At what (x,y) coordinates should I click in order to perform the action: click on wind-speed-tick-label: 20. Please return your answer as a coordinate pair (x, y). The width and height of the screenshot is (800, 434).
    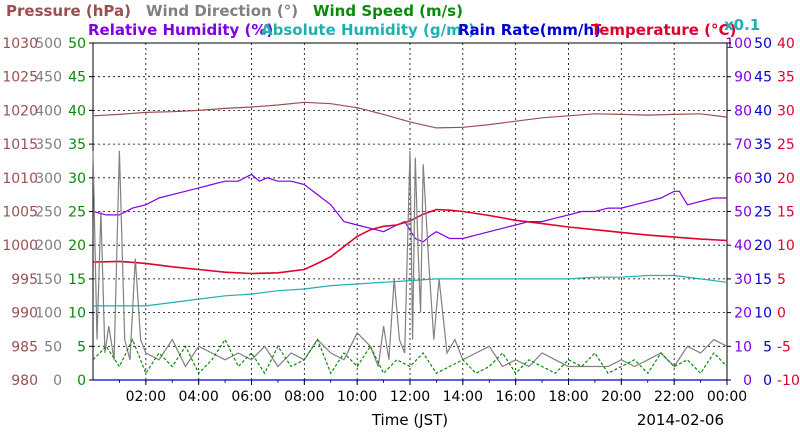
    Looking at the image, I should click on (77, 246).